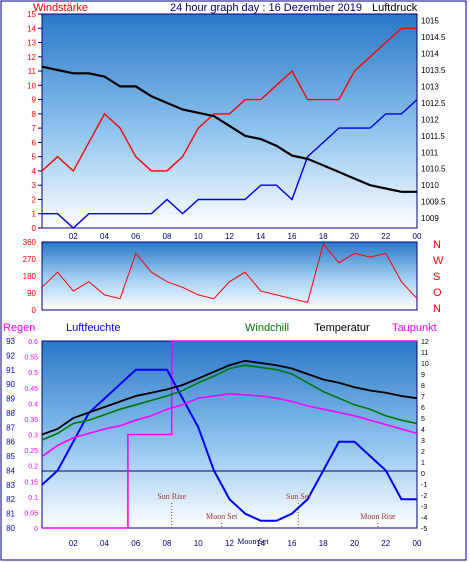  I want to click on temperature-tick-label: 9, so click(423, 375).